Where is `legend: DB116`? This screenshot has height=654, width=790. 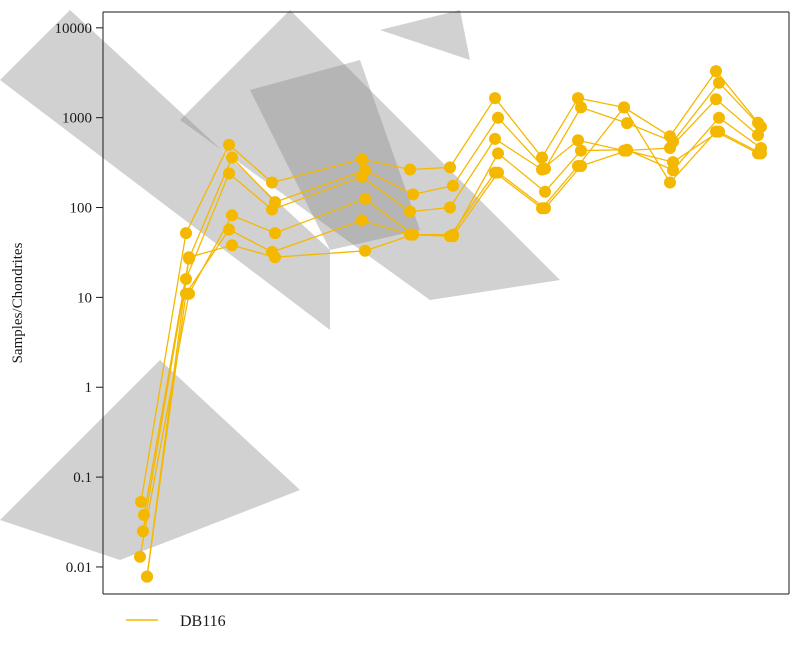
legend: DB116 is located at coordinates (176, 621).